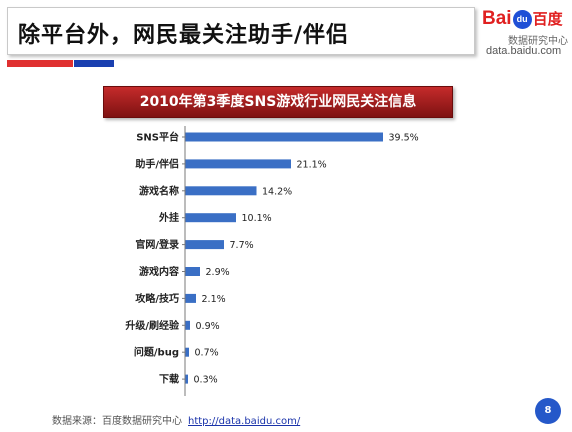 The image size is (572, 432). What do you see at coordinates (206, 380) in the screenshot?
I see `data-label: 0.3%` at bounding box center [206, 380].